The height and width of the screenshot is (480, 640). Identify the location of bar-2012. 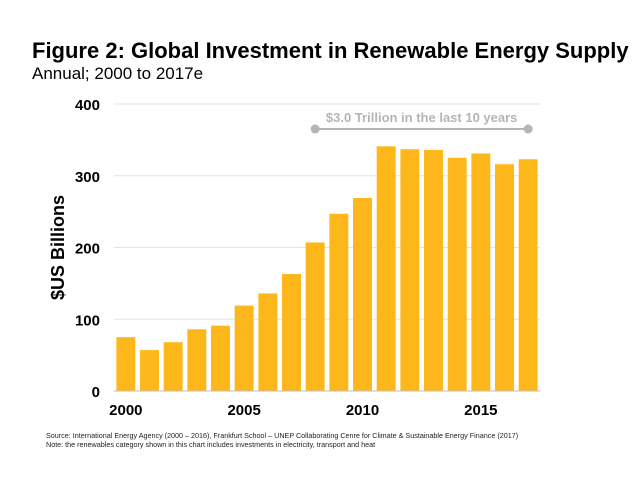
(410, 270).